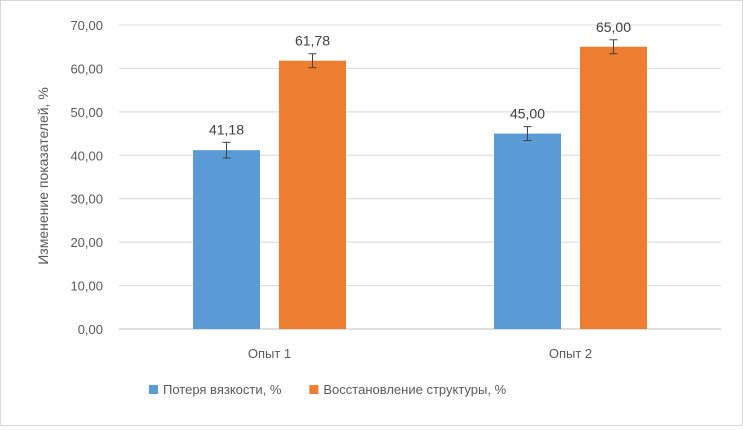  What do you see at coordinates (527, 114) in the screenshot?
I see `data-label: 45,00` at bounding box center [527, 114].